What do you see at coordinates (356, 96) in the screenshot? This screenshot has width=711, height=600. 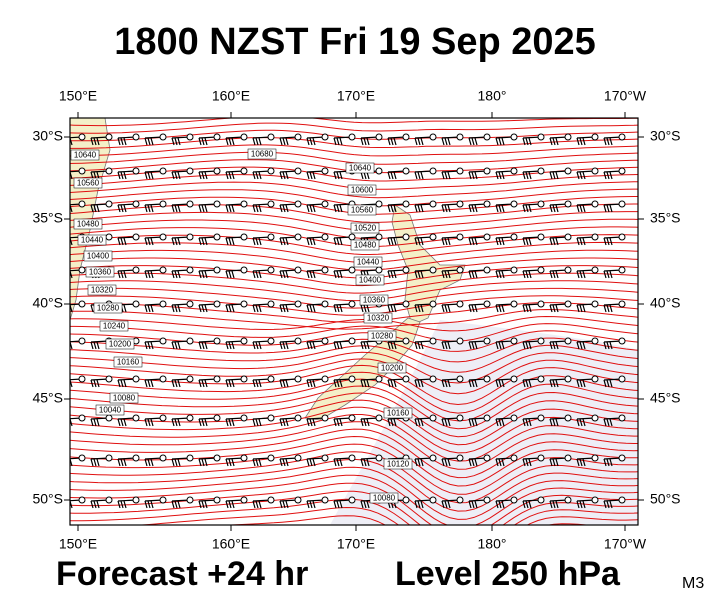 I see `lon-label-top: 170°E` at bounding box center [356, 96].